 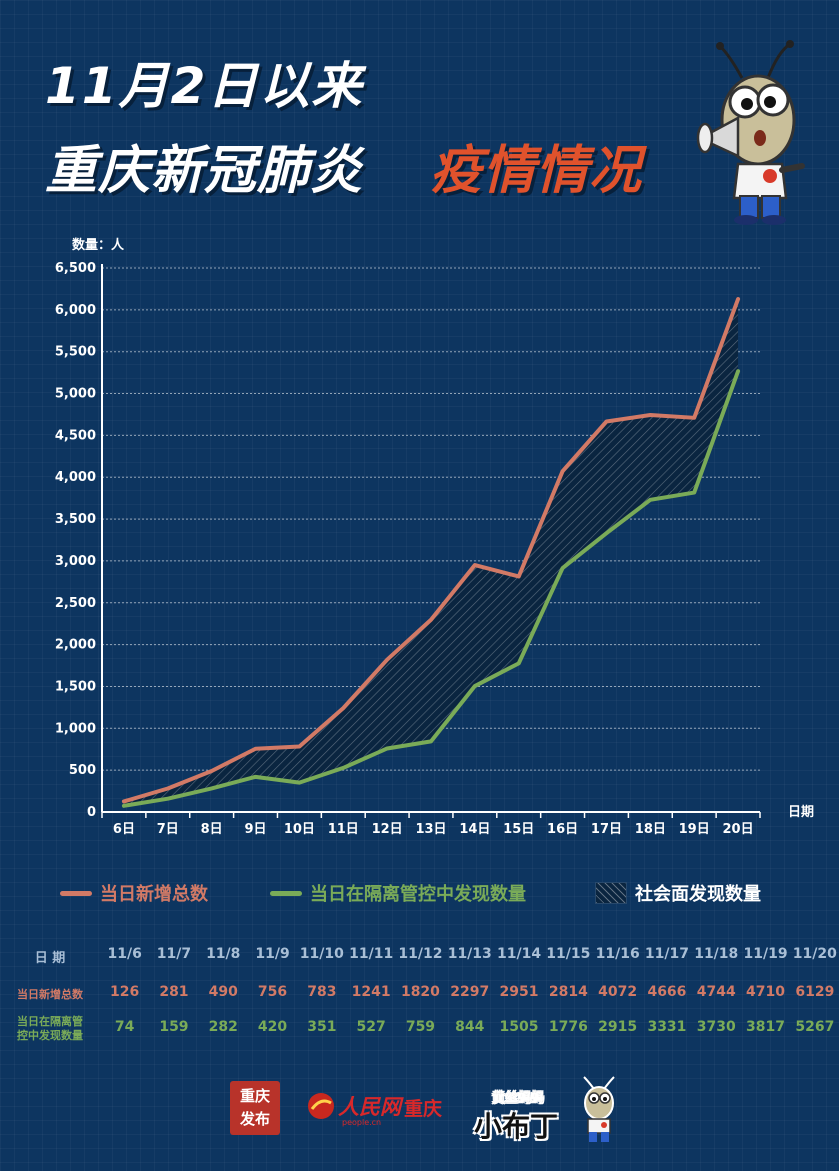 What do you see at coordinates (75, 352) in the screenshot?
I see `y-tick-label: 5,500` at bounding box center [75, 352].